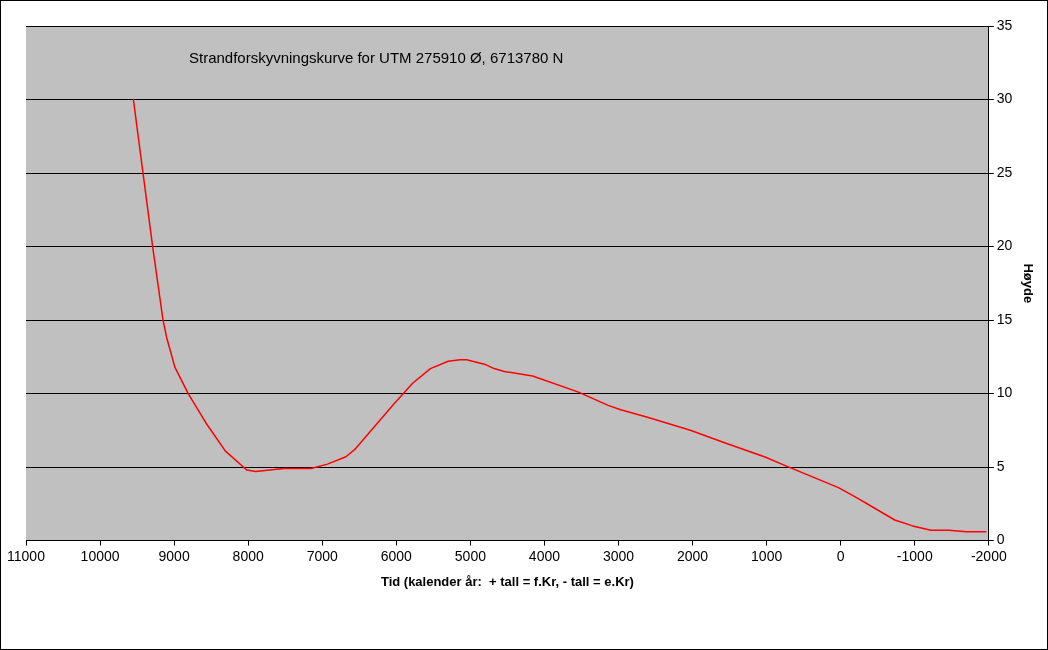  I want to click on x-tick-label: -1000, so click(914, 555).